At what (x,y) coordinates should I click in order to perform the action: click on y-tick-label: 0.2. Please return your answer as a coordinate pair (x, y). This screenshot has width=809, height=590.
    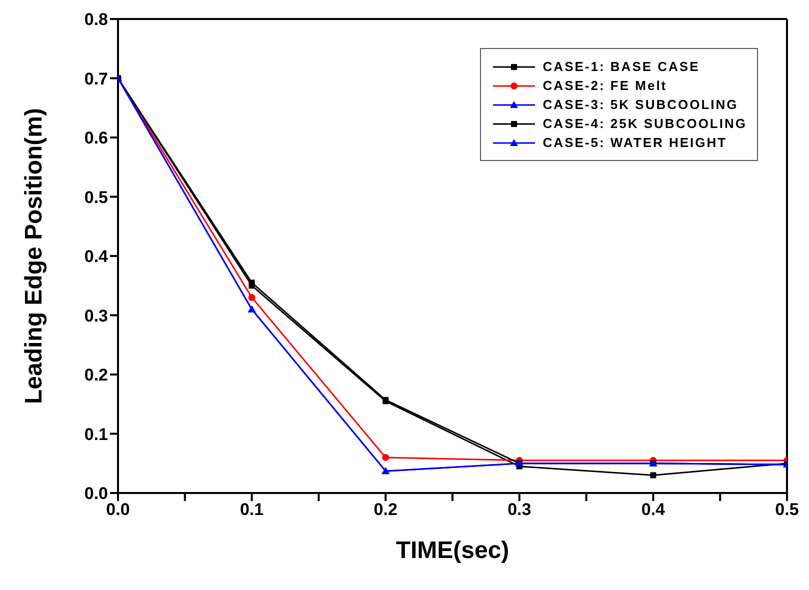
    Looking at the image, I should click on (96, 375).